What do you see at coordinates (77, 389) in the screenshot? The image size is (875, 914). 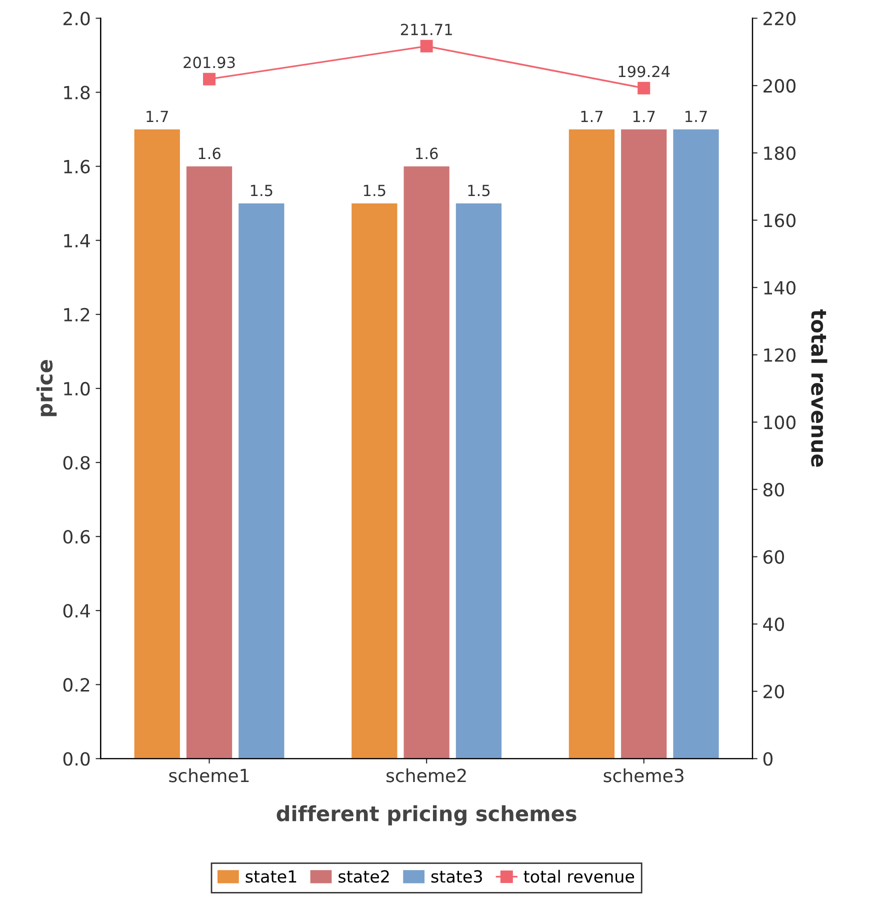 I see `text: 1.0` at bounding box center [77, 389].